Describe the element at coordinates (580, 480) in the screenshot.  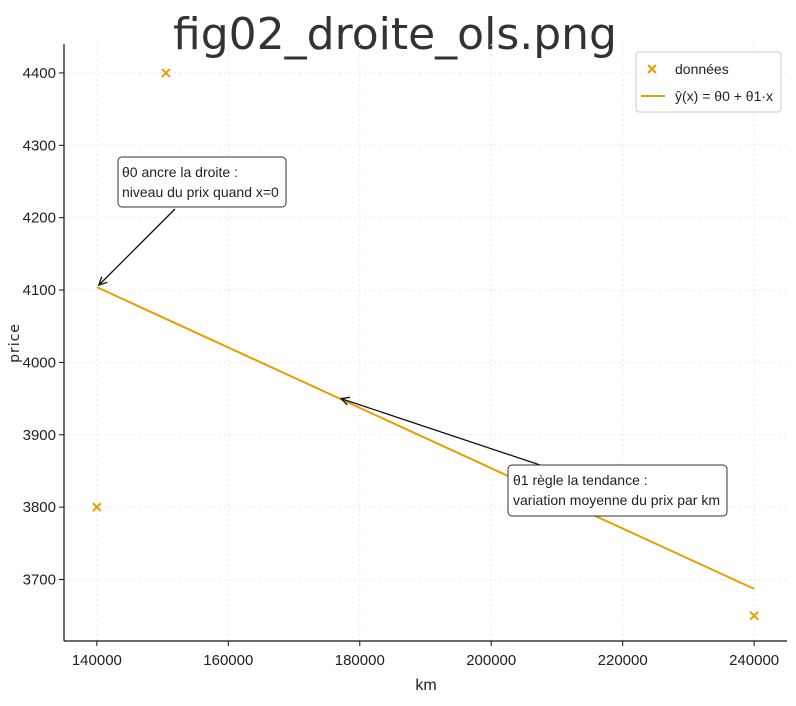
I see `annotation-text: θ1 règle la tendance :` at that location.